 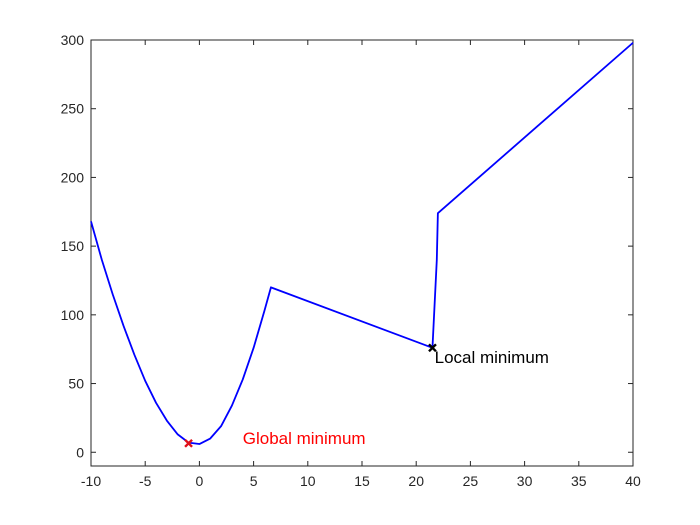 What do you see at coordinates (73, 40) in the screenshot?
I see `y-tick-label: 300` at bounding box center [73, 40].